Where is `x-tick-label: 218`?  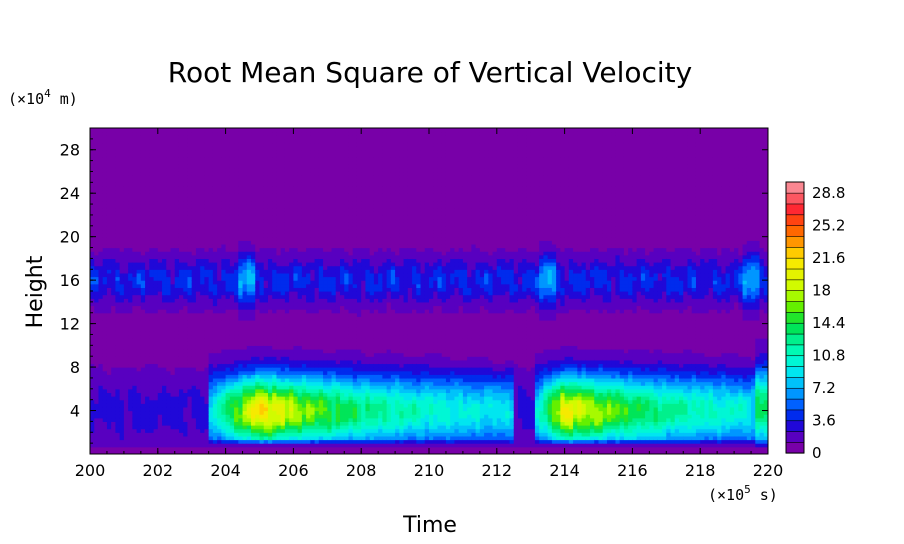 x-tick-label: 218 is located at coordinates (700, 470).